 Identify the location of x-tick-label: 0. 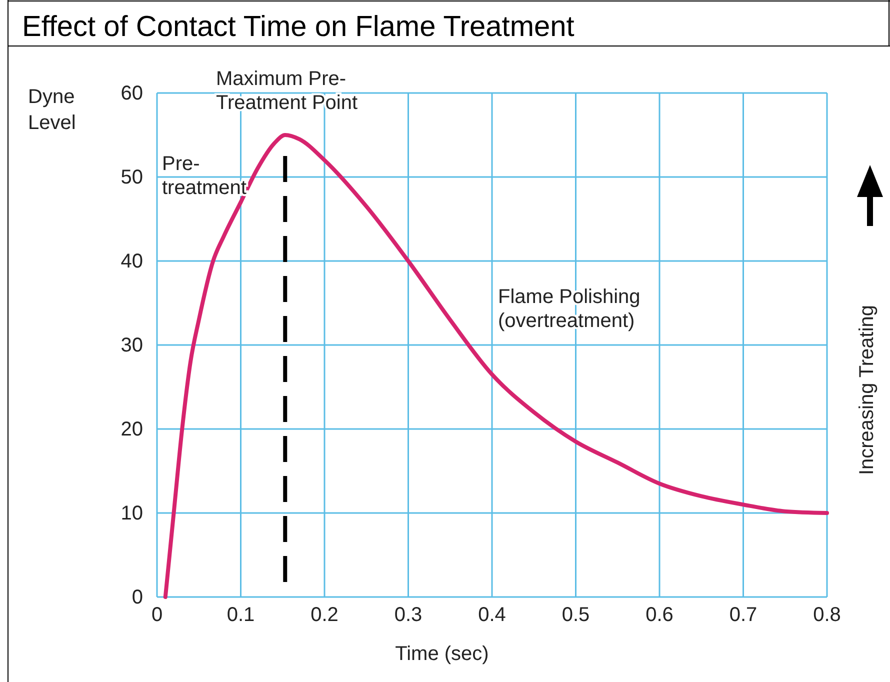
(157, 615).